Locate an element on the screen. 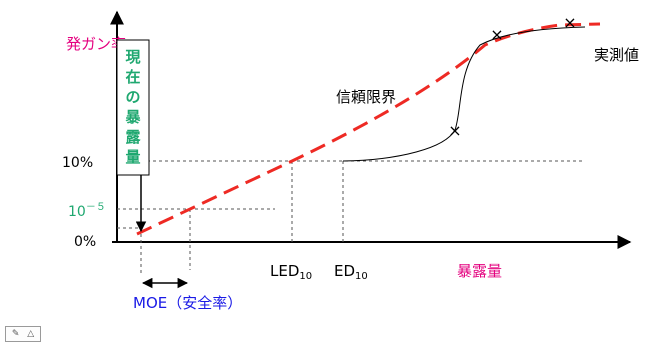 Image resolution: width=665 pixels, height=356 pixels. current-exposure-text: 現 在 の 暴 露 量 is located at coordinates (133, 107).